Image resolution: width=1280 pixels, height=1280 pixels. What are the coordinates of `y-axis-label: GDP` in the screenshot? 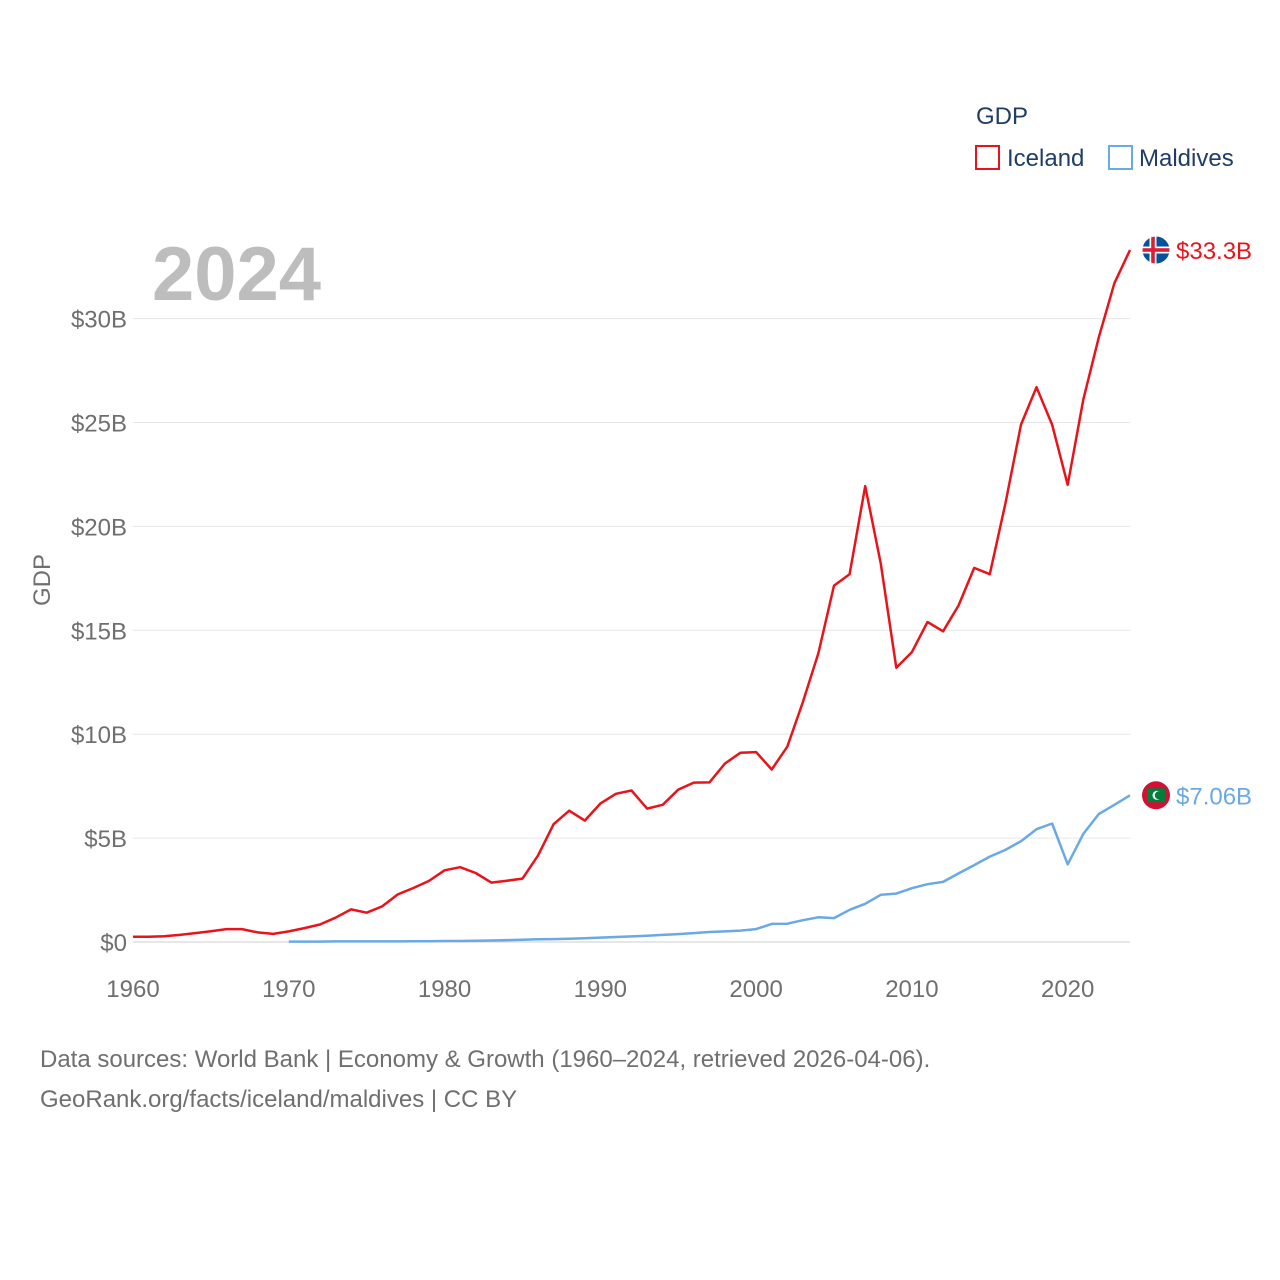 It's located at (42, 580).